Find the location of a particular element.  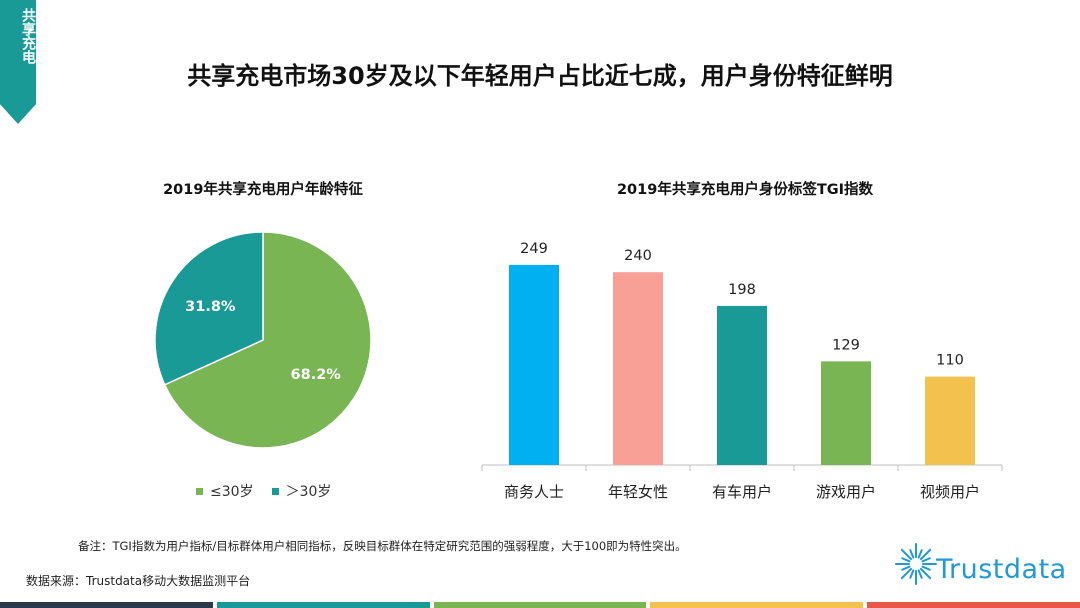

bar-category-label-2: 有车用户 is located at coordinates (742, 492).